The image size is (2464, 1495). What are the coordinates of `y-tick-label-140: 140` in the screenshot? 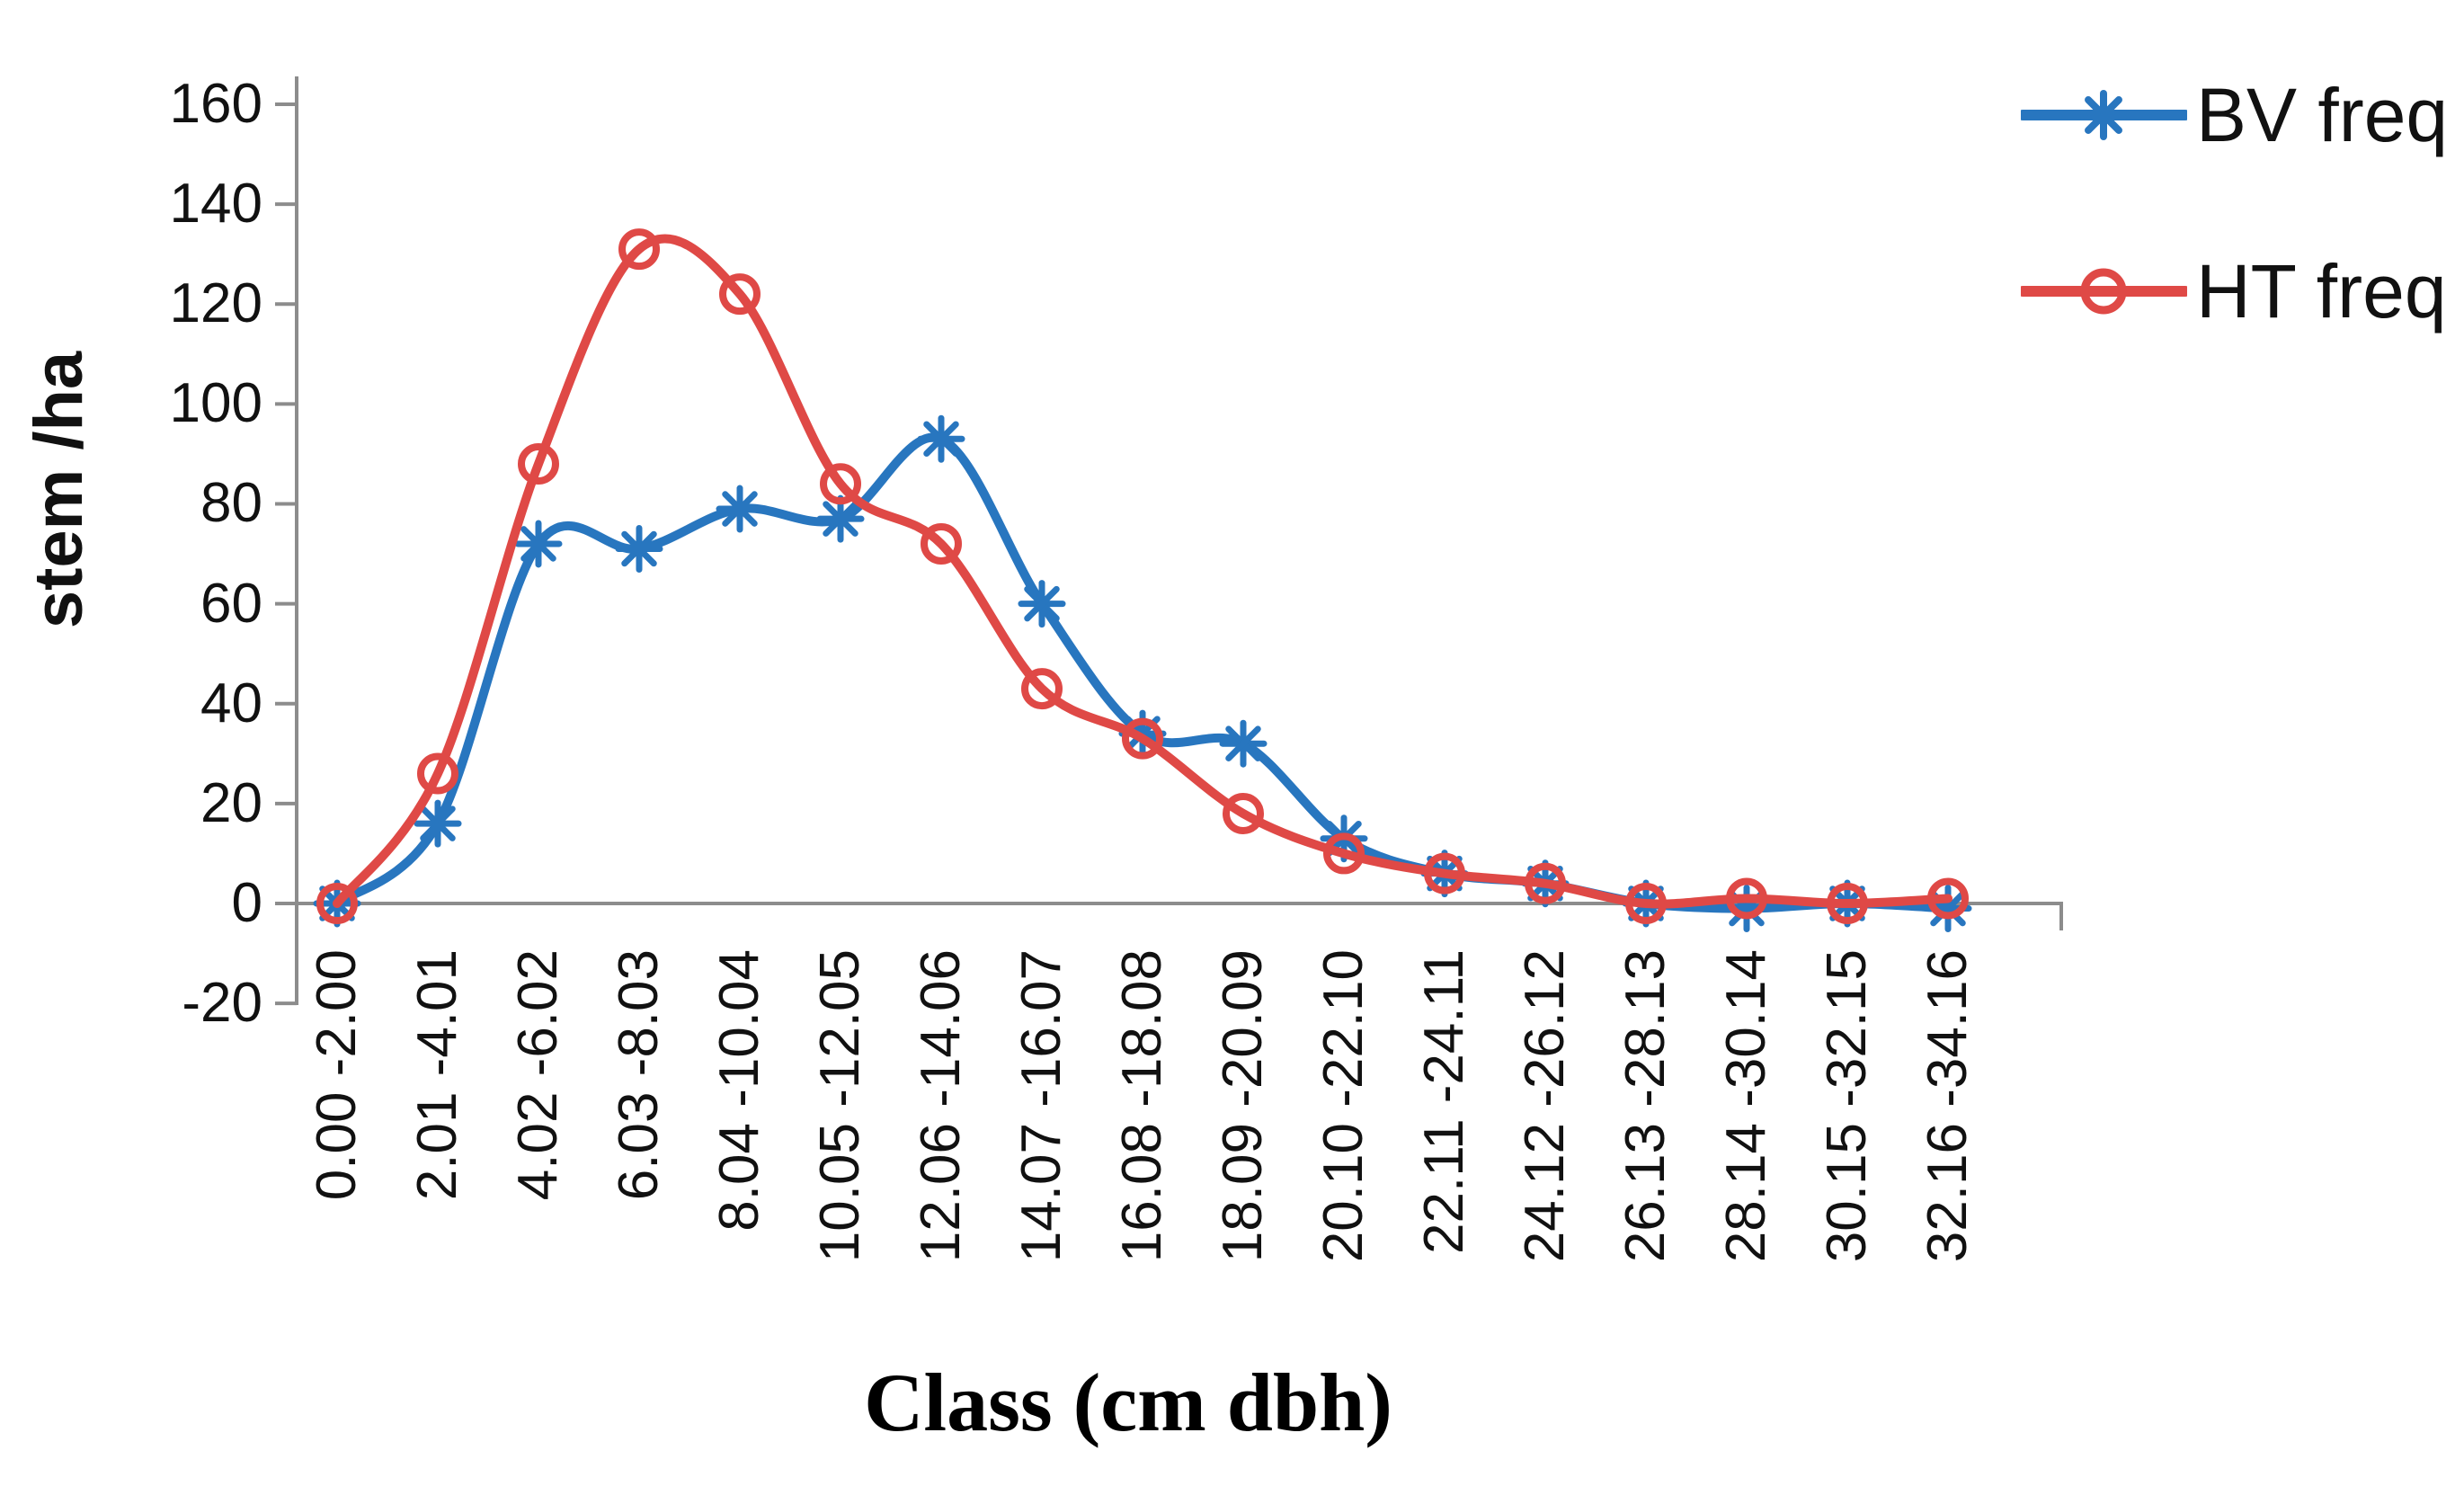 It's located at (215, 205).